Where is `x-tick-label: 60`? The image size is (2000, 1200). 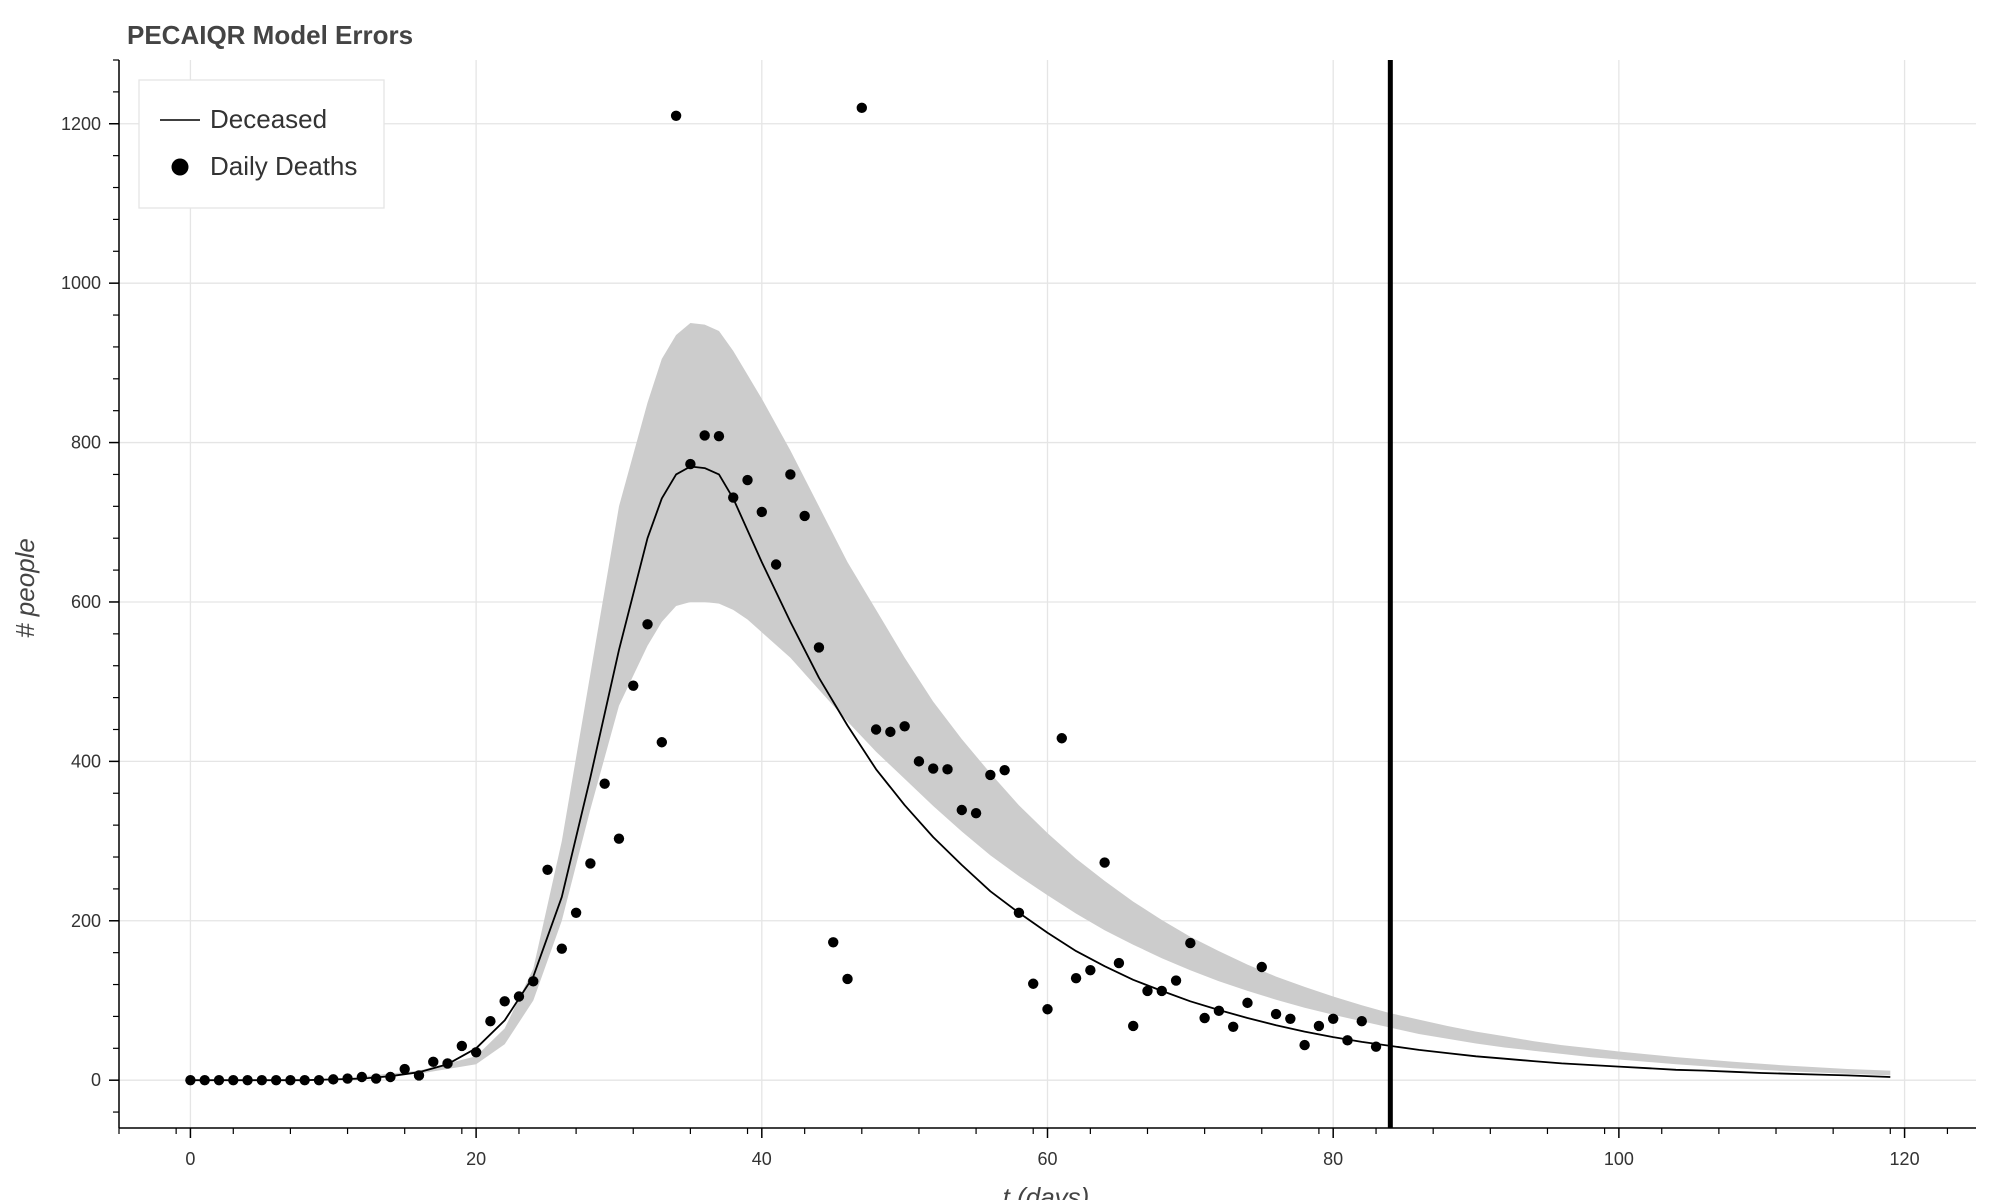 x-tick-label: 60 is located at coordinates (1047, 1159).